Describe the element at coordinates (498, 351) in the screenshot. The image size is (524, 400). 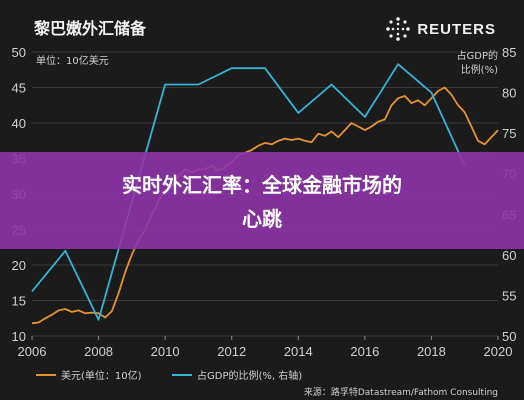
I see `x-tick-label: 2020` at that location.